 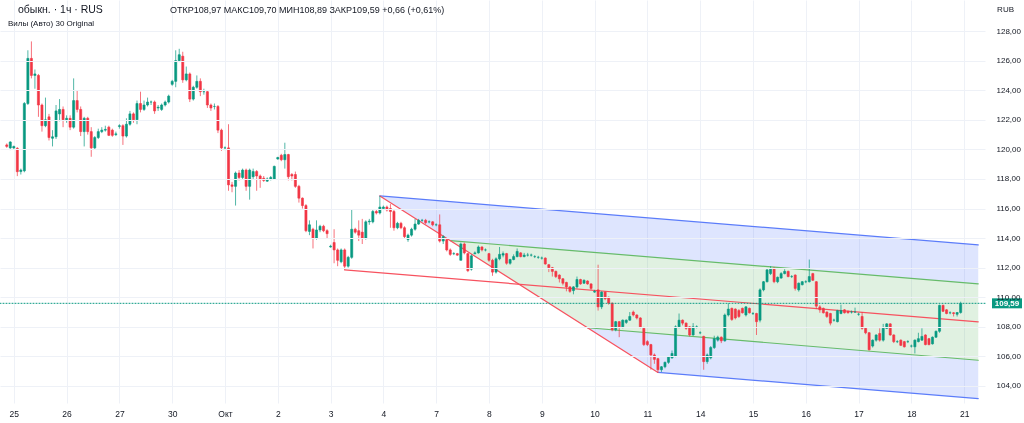 What do you see at coordinates (648, 413) in the screenshot?
I see `x-tick-label: 11` at bounding box center [648, 413].